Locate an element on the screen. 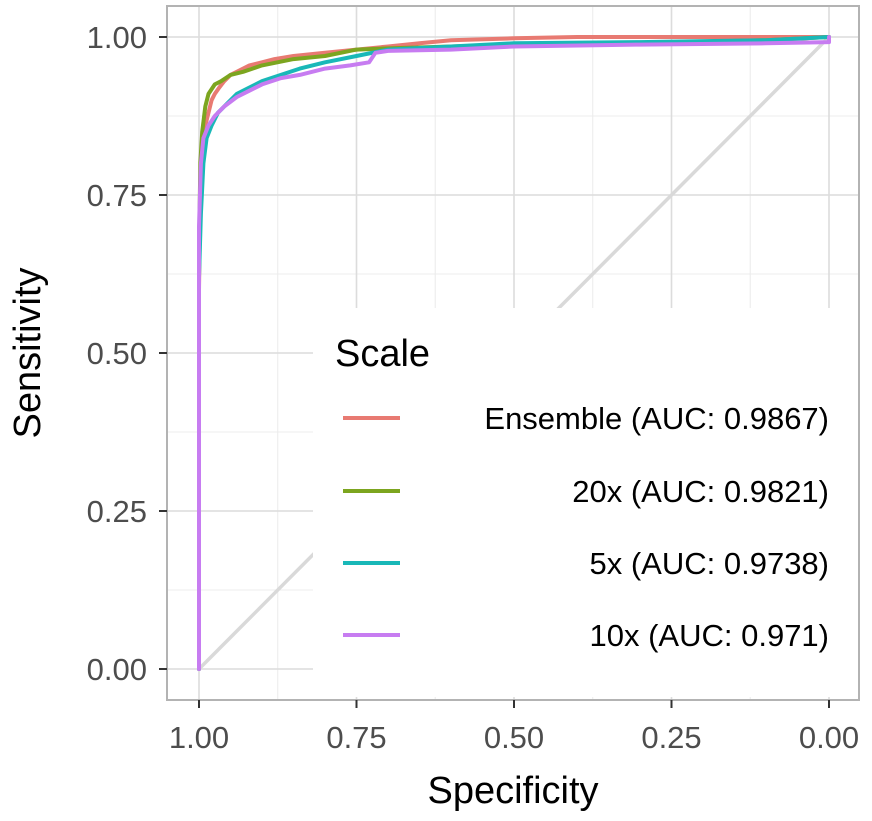  x-tick-label: 0.50 is located at coordinates (514, 737).